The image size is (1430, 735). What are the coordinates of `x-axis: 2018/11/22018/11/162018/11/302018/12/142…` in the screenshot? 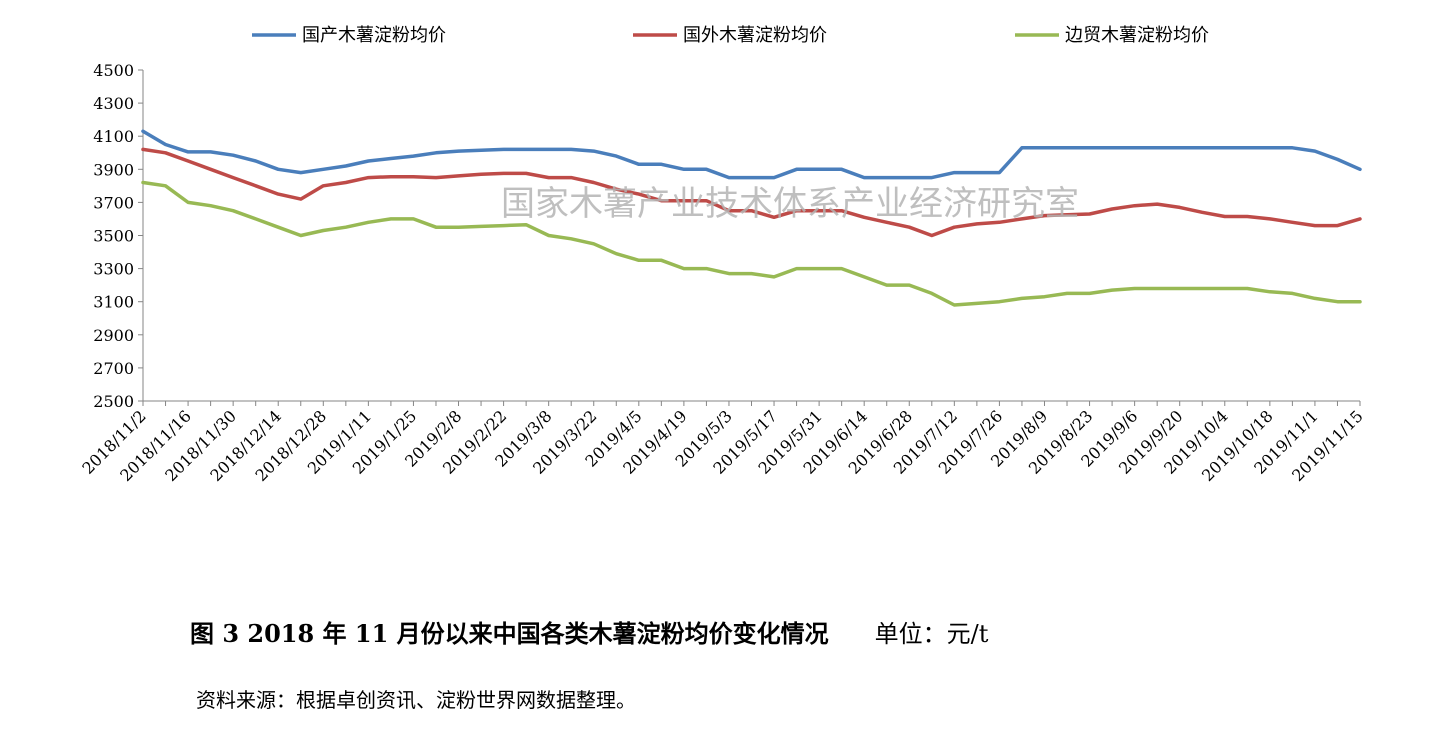 It's located at (722, 442).